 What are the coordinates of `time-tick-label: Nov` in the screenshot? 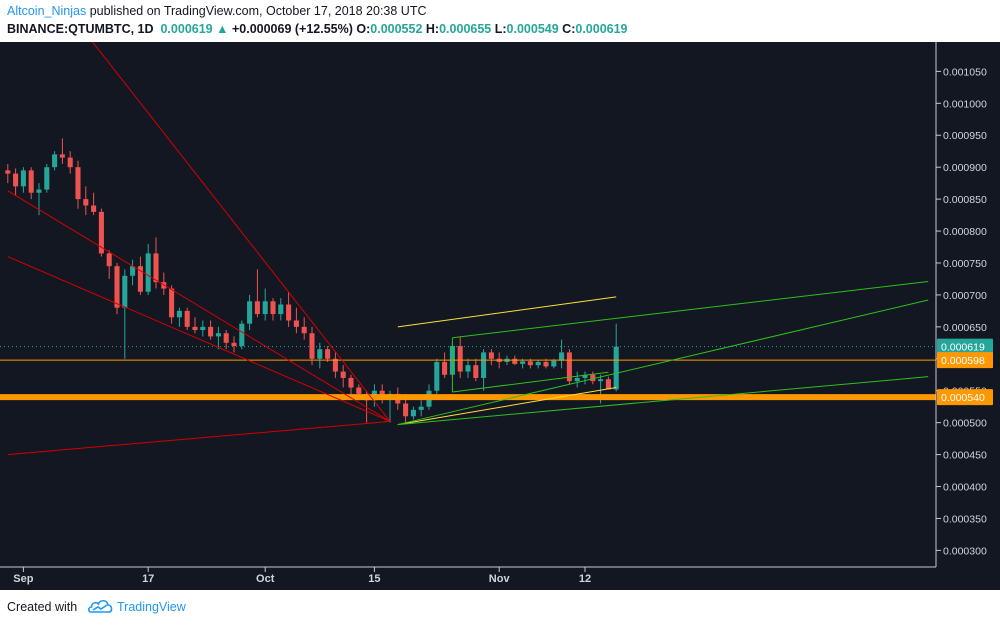 It's located at (500, 579).